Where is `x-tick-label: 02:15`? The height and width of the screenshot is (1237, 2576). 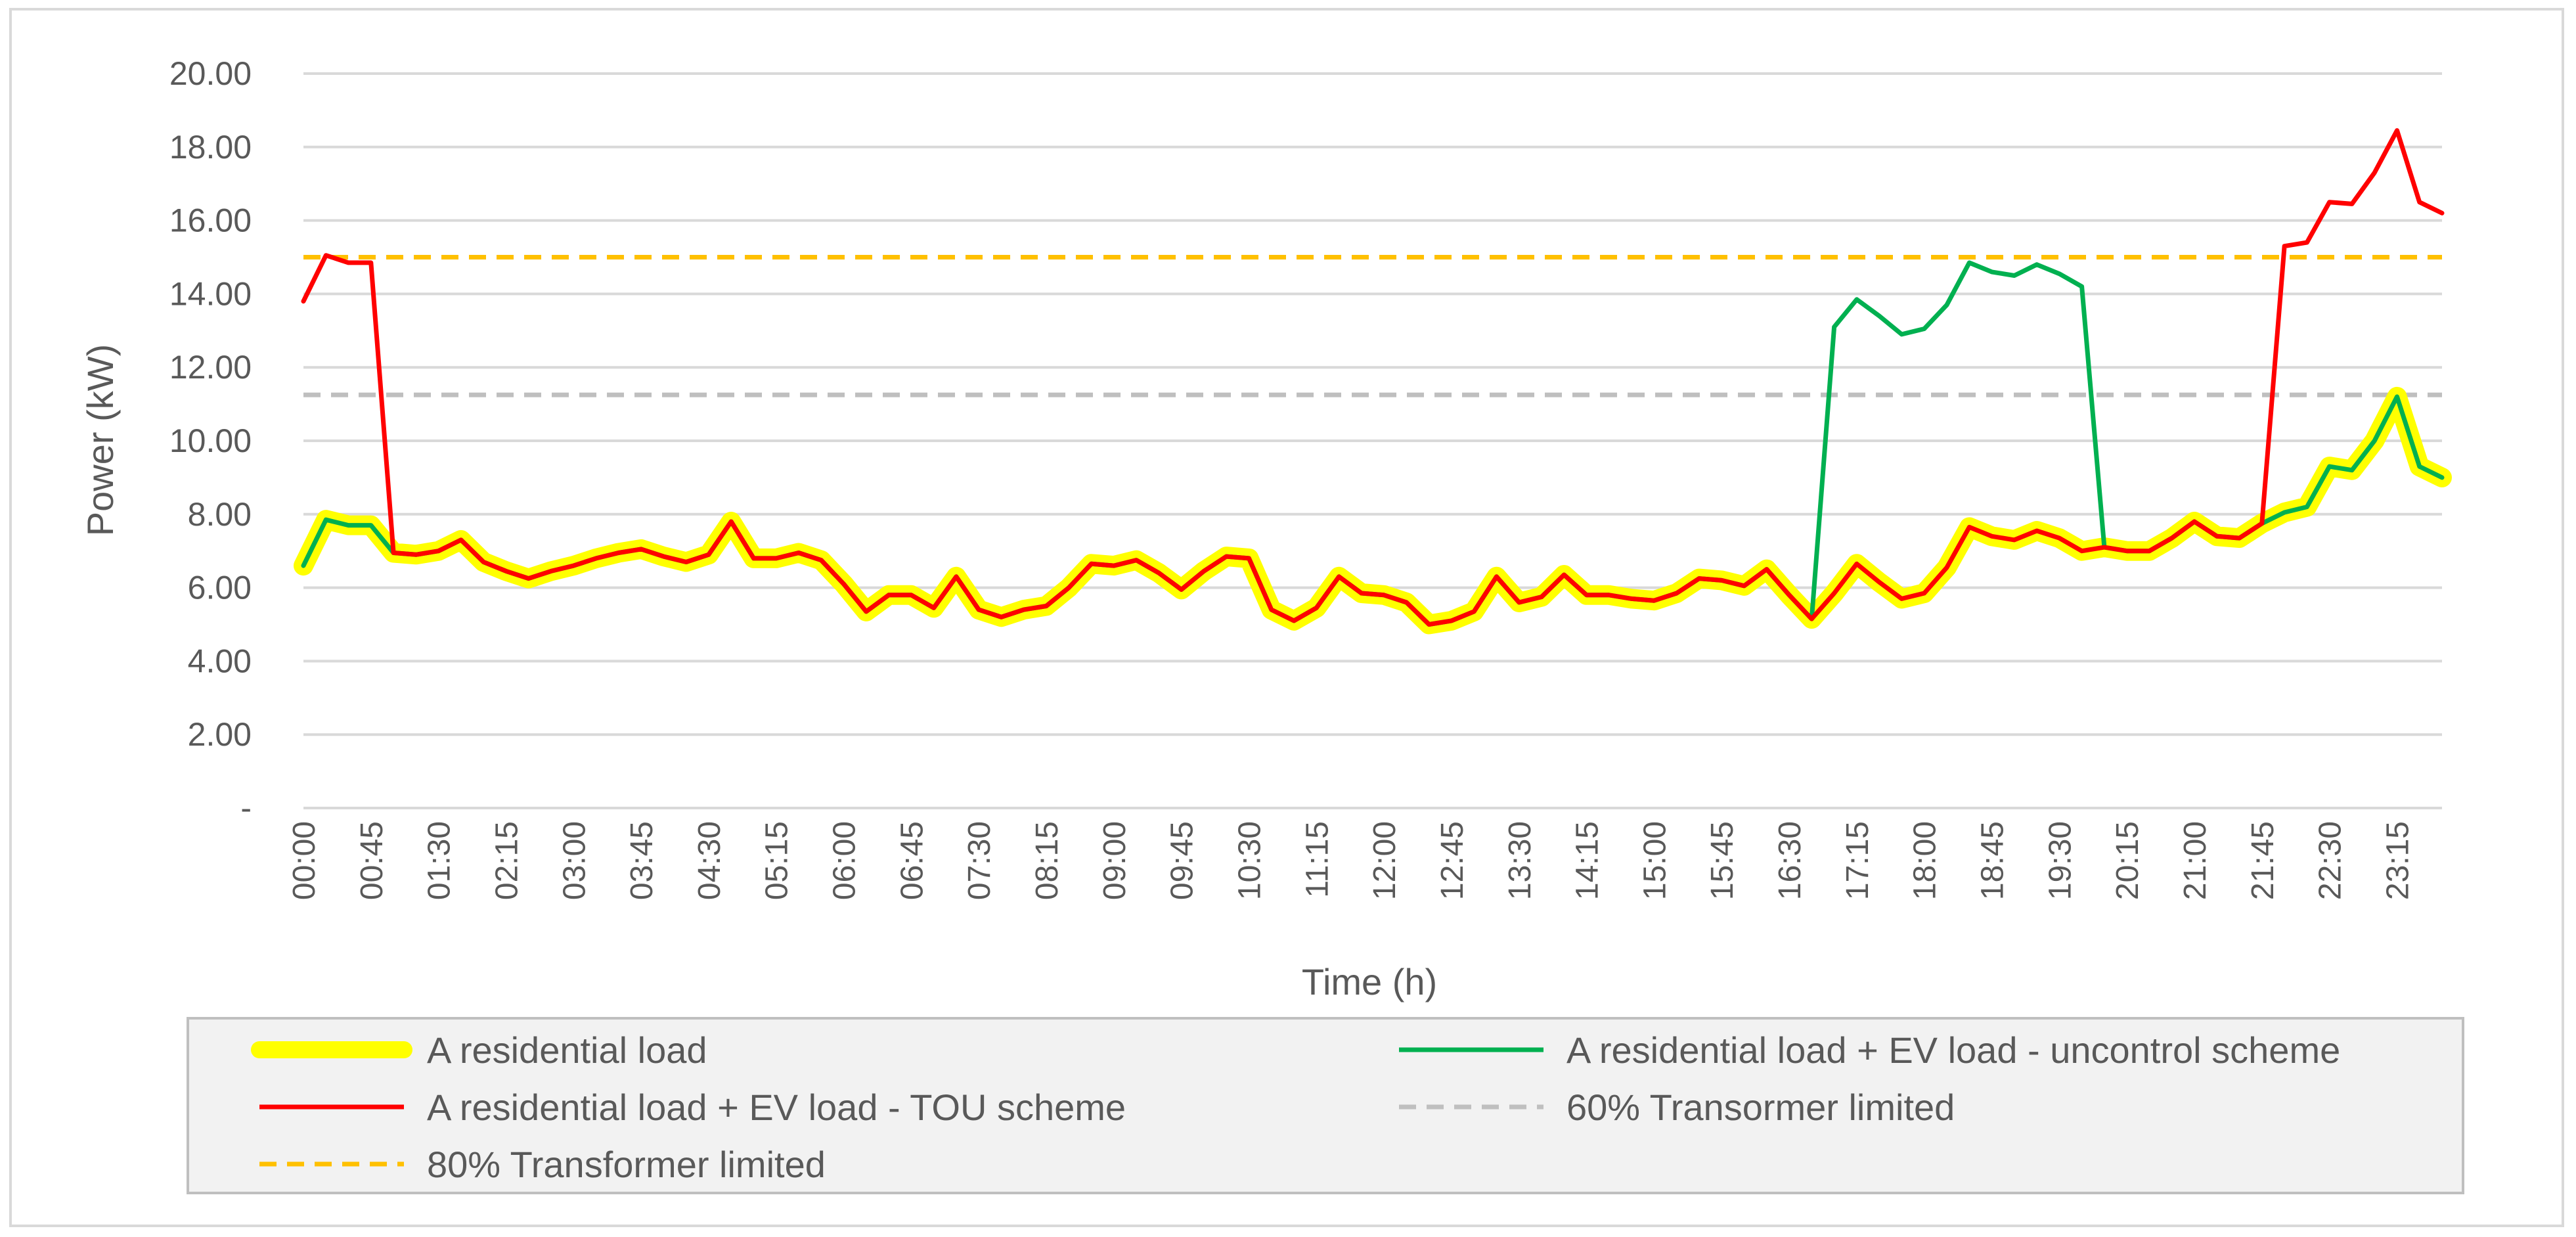
x-tick-label: 02:15 is located at coordinates (506, 860).